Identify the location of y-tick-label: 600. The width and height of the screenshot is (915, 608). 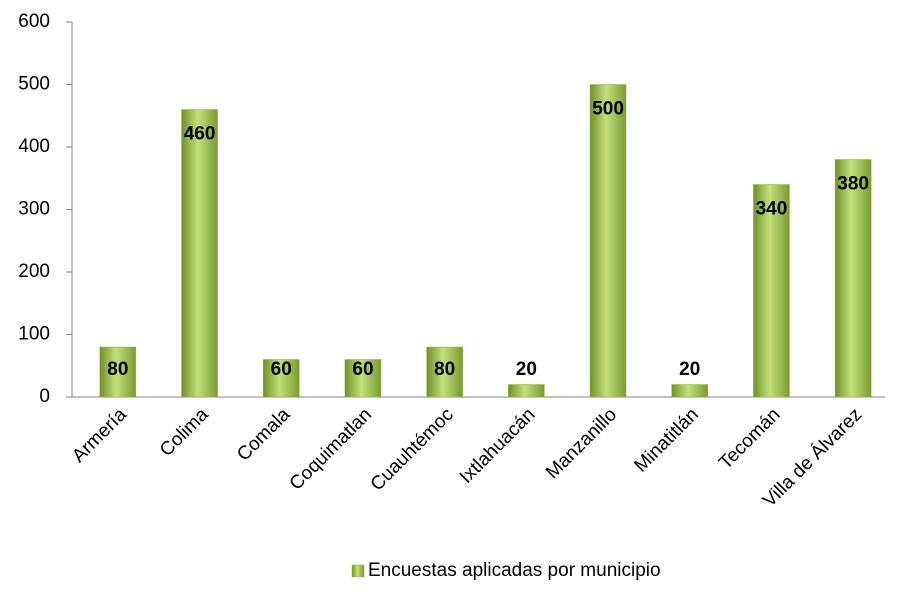
(34, 21).